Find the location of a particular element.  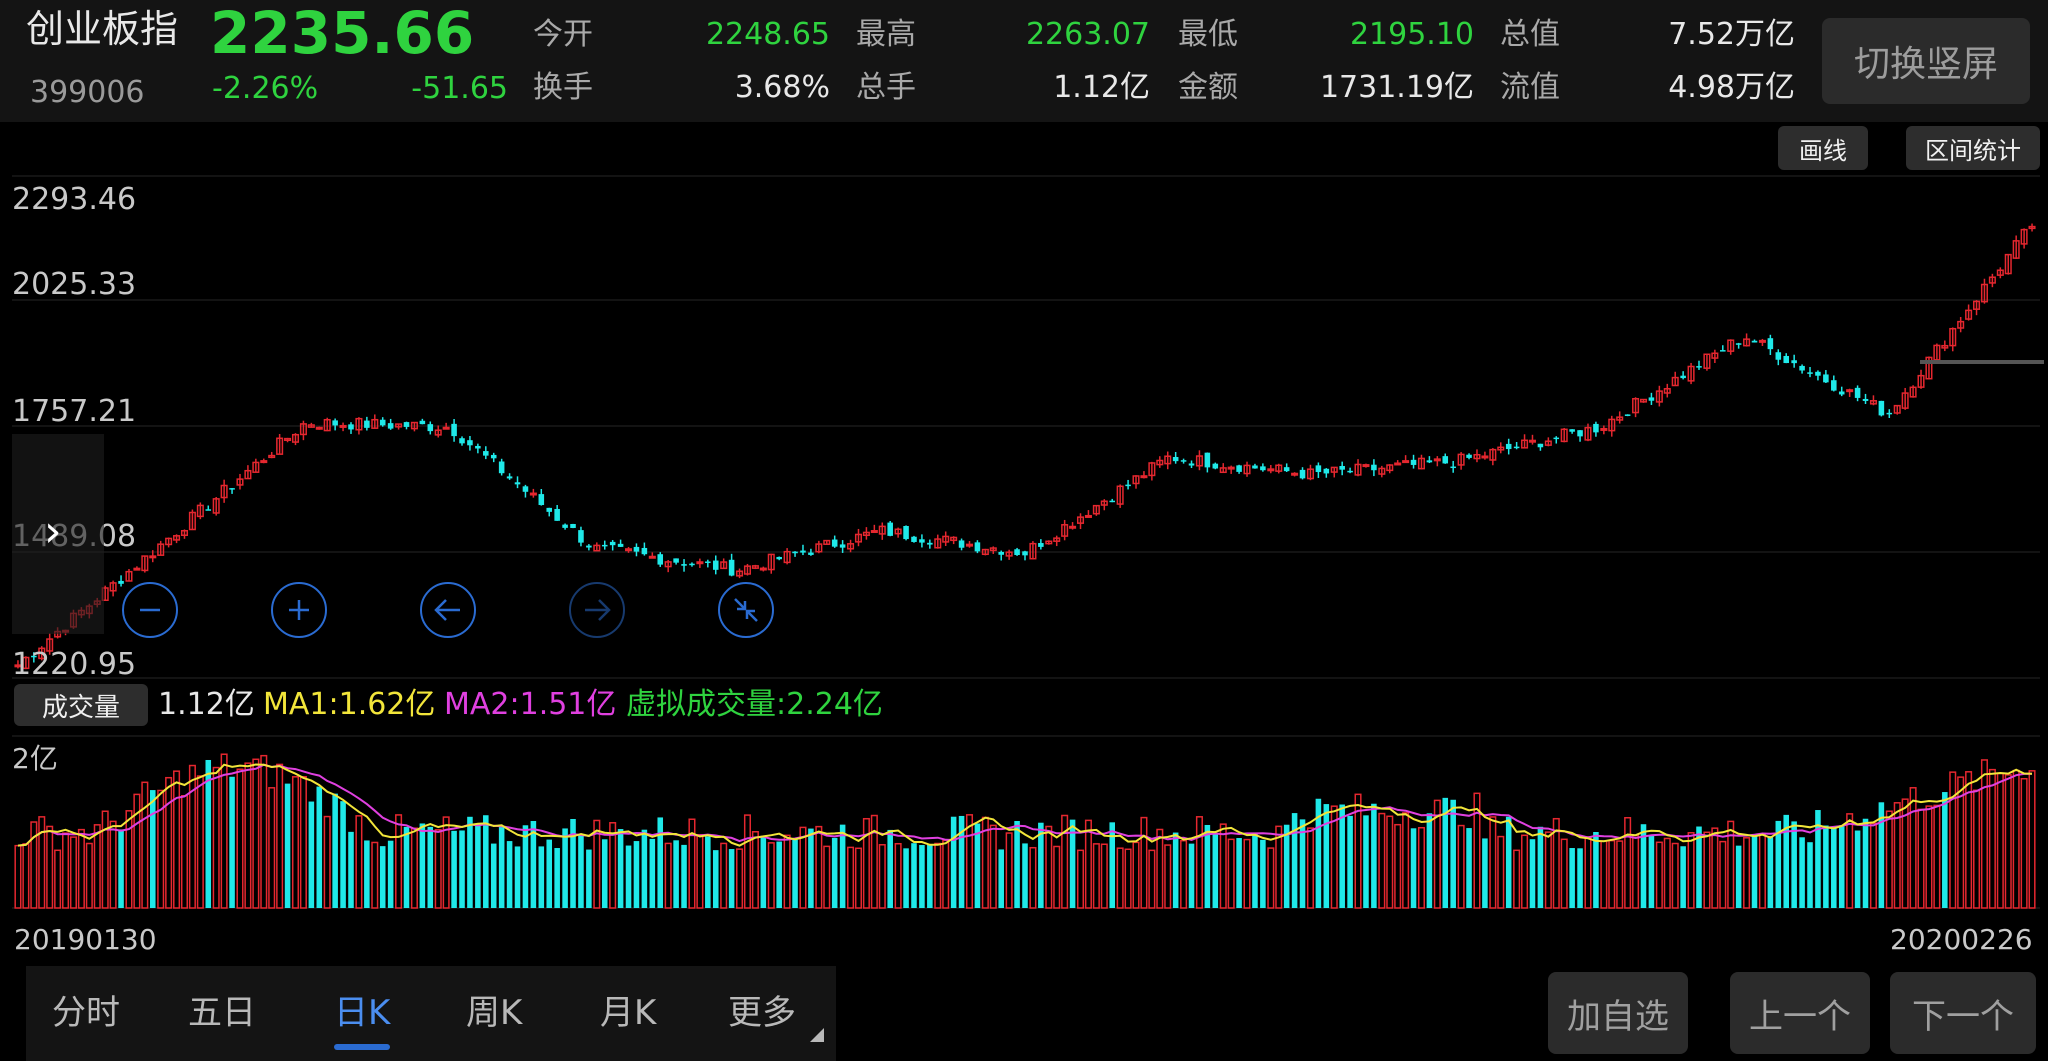

reset-zoom-button is located at coordinates (746, 610).